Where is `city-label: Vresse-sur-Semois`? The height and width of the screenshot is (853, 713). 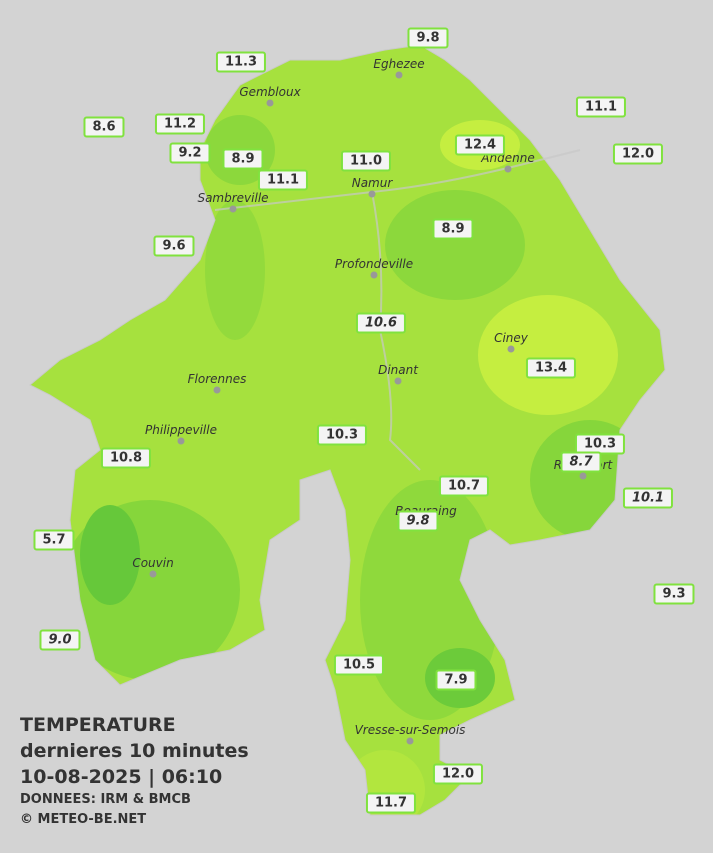 city-label: Vresse-sur-Semois is located at coordinates (410, 730).